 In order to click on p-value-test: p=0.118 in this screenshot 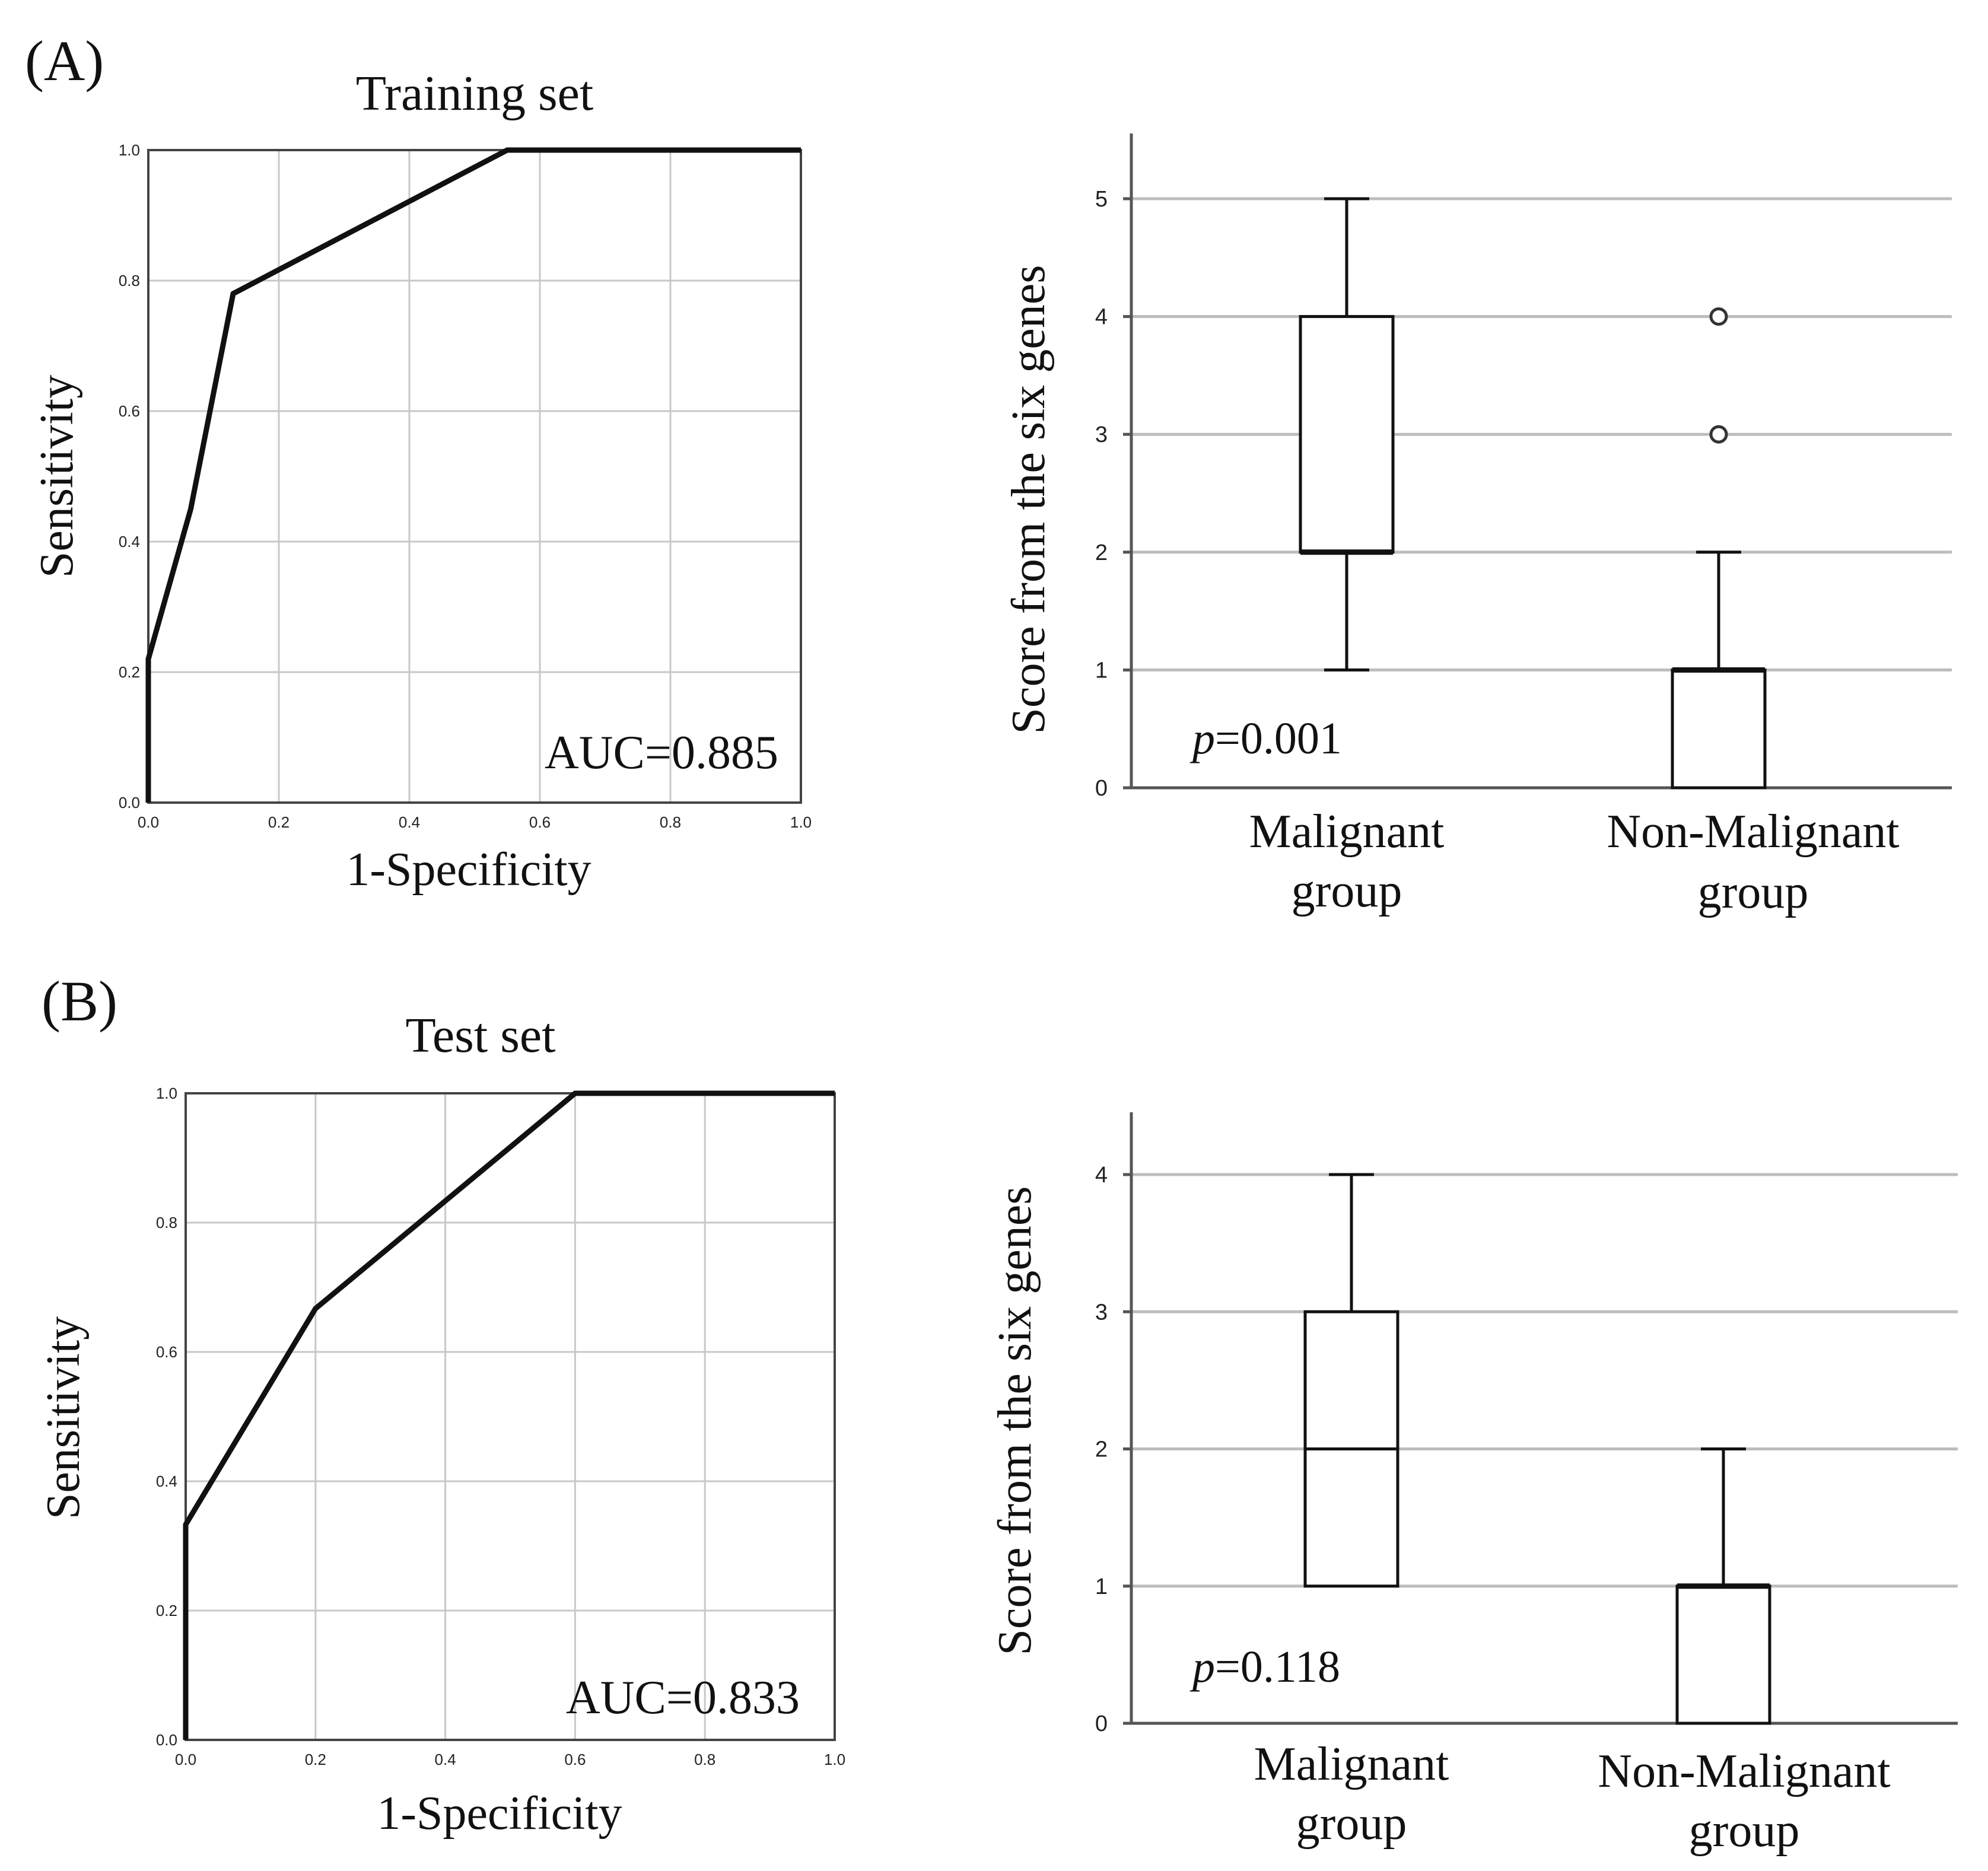, I will do `click(1265, 1667)`.